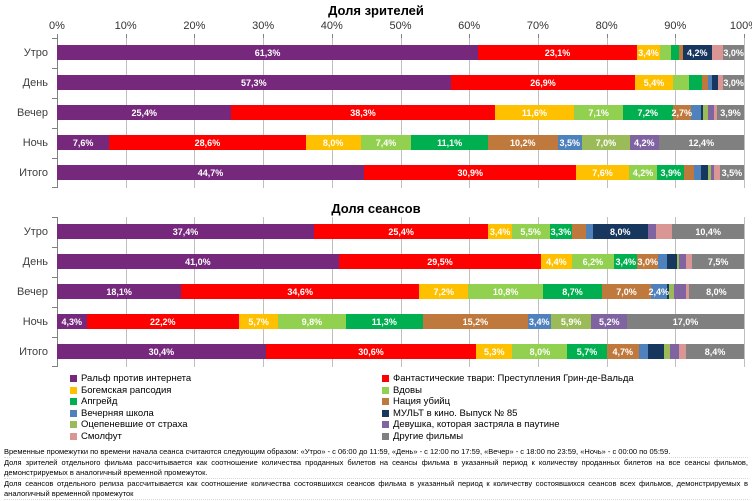 The height and width of the screenshot is (501, 752). Describe the element at coordinates (561, 231) in the screenshot. I see `bar-segment: 3,3%` at that location.